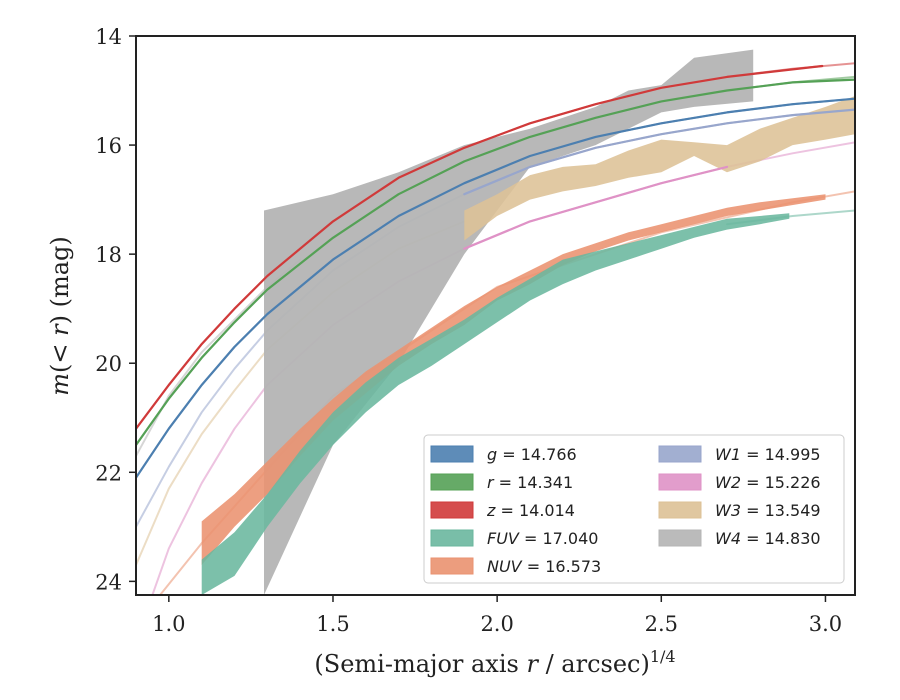 The width and height of the screenshot is (900, 700). What do you see at coordinates (680, 510) in the screenshot?
I see `legend-swatch-w3` at bounding box center [680, 510].